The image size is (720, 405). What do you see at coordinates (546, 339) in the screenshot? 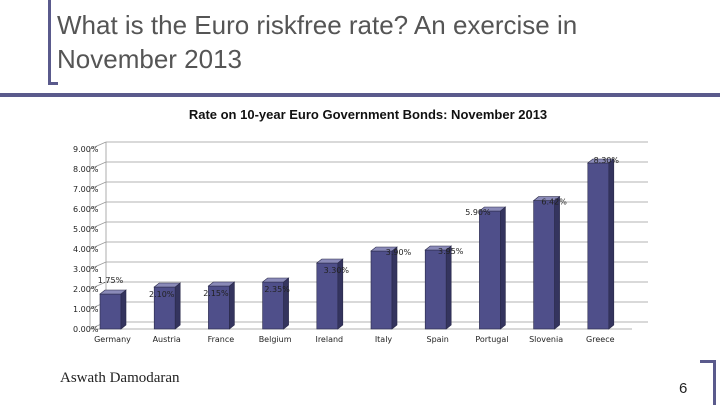
I see `x-tick-label: Slovenia` at bounding box center [546, 339].